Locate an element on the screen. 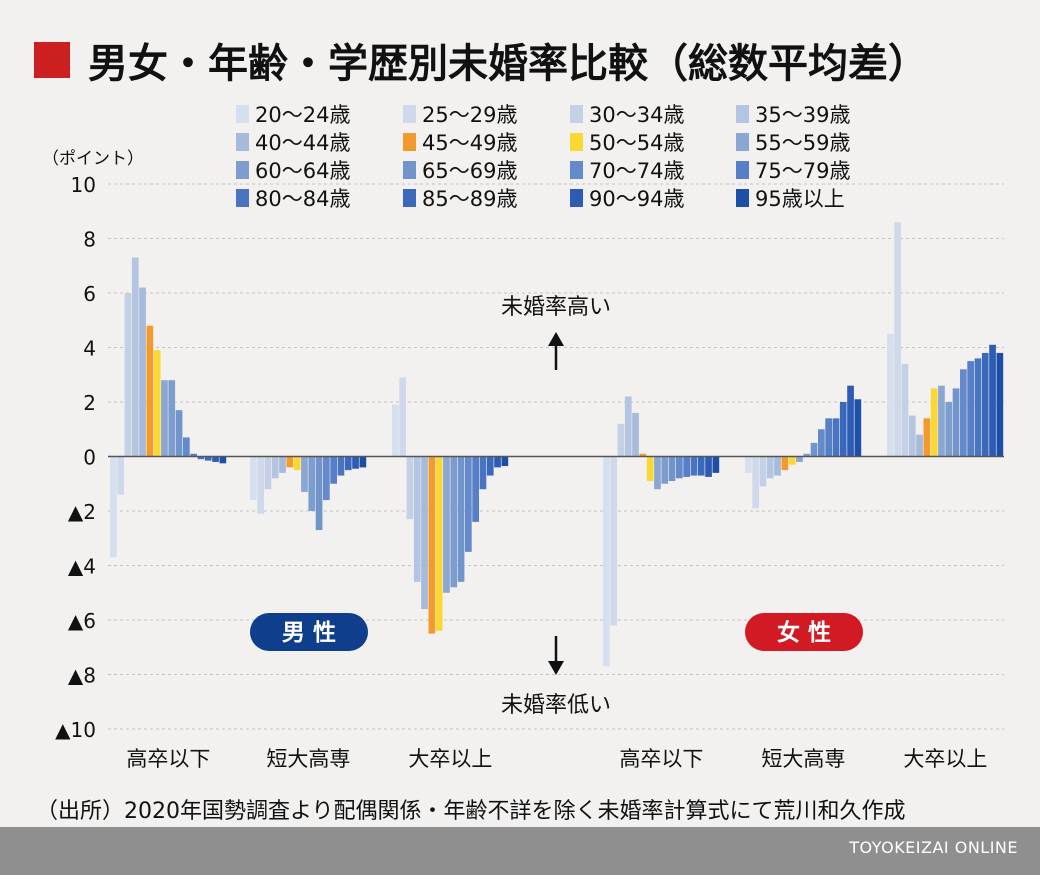 The width and height of the screenshot is (1040, 875). y-tick-label: ▲10 is located at coordinates (75, 730).